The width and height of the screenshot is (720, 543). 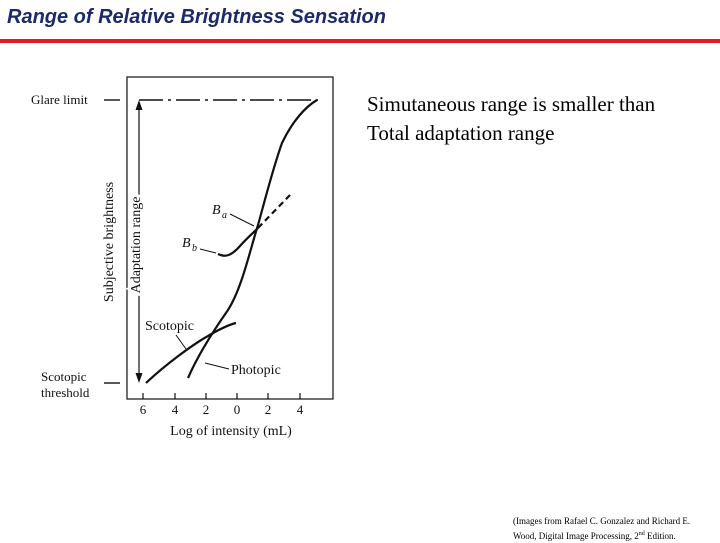 I want to click on arrow-head-up, so click(x=139, y=105).